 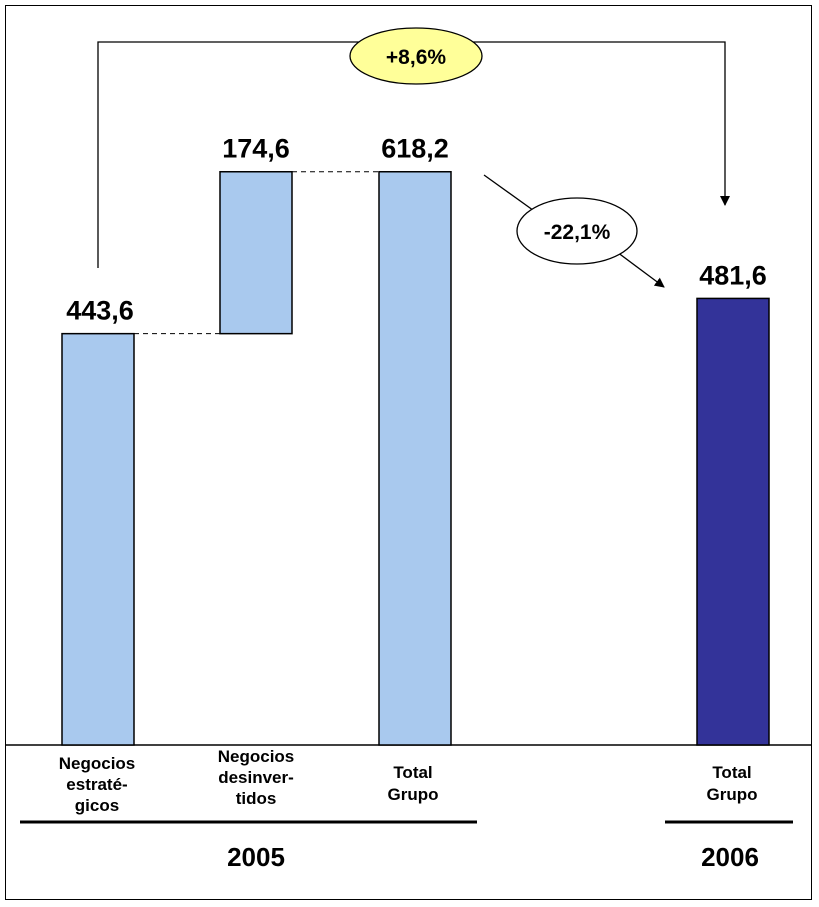 What do you see at coordinates (256, 777) in the screenshot?
I see `category-label: desinver-` at bounding box center [256, 777].